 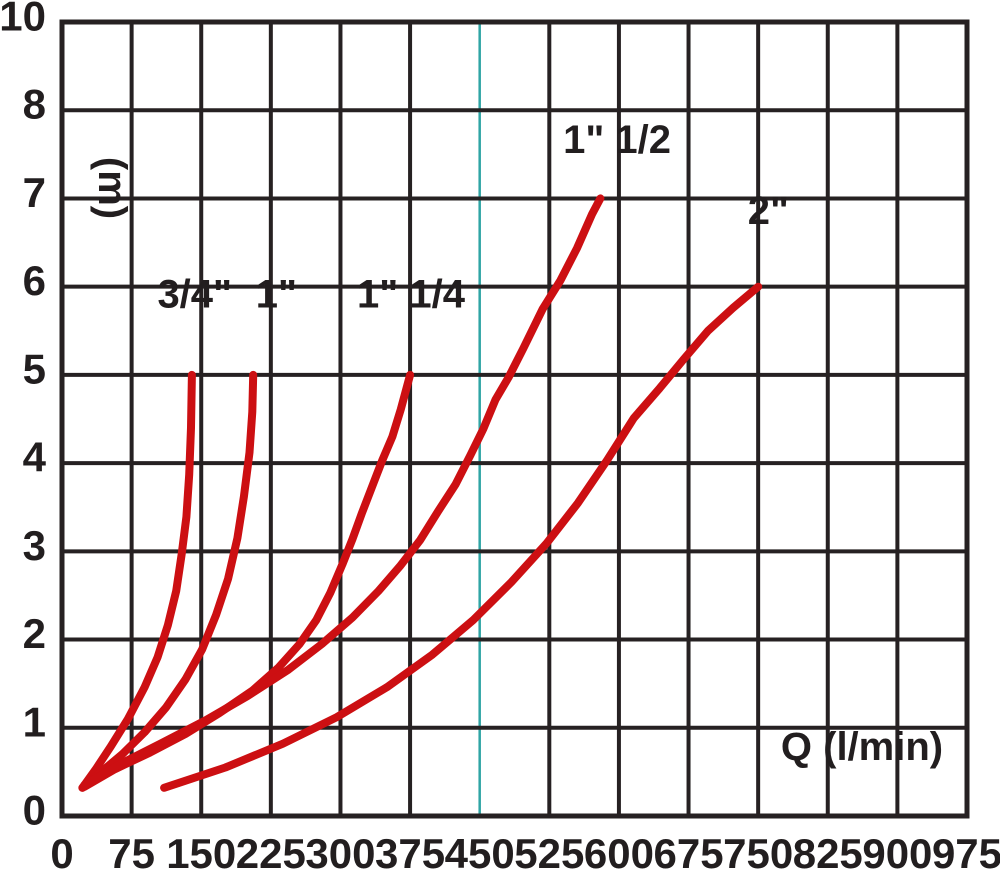 I want to click on y-tick-label: 7, so click(x=34, y=192).